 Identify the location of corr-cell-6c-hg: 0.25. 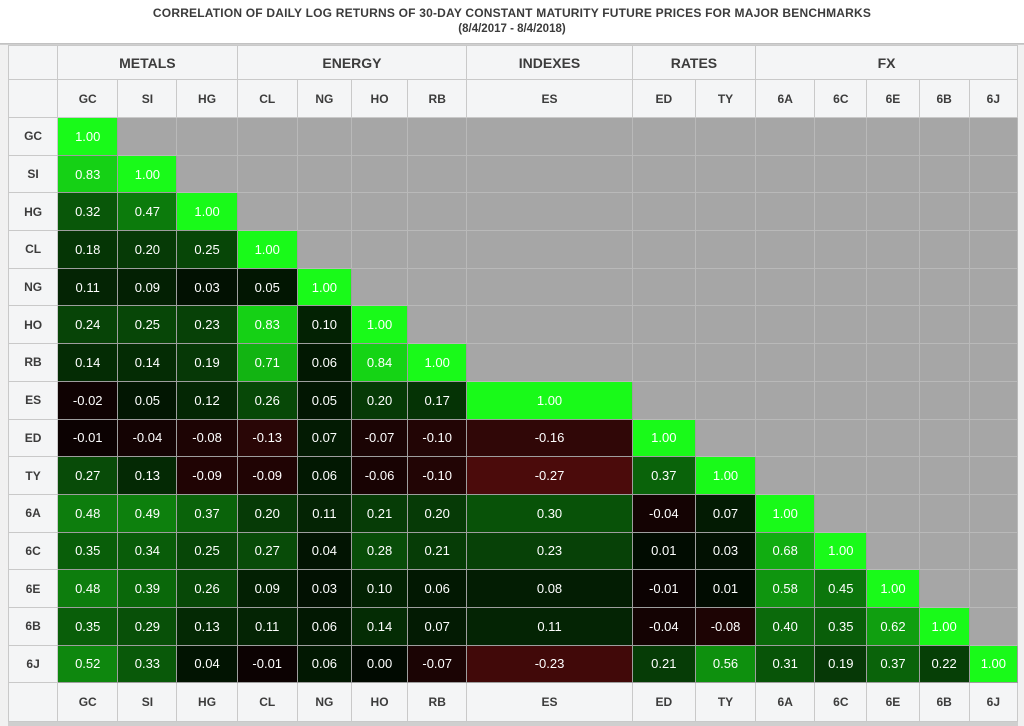
(207, 551).